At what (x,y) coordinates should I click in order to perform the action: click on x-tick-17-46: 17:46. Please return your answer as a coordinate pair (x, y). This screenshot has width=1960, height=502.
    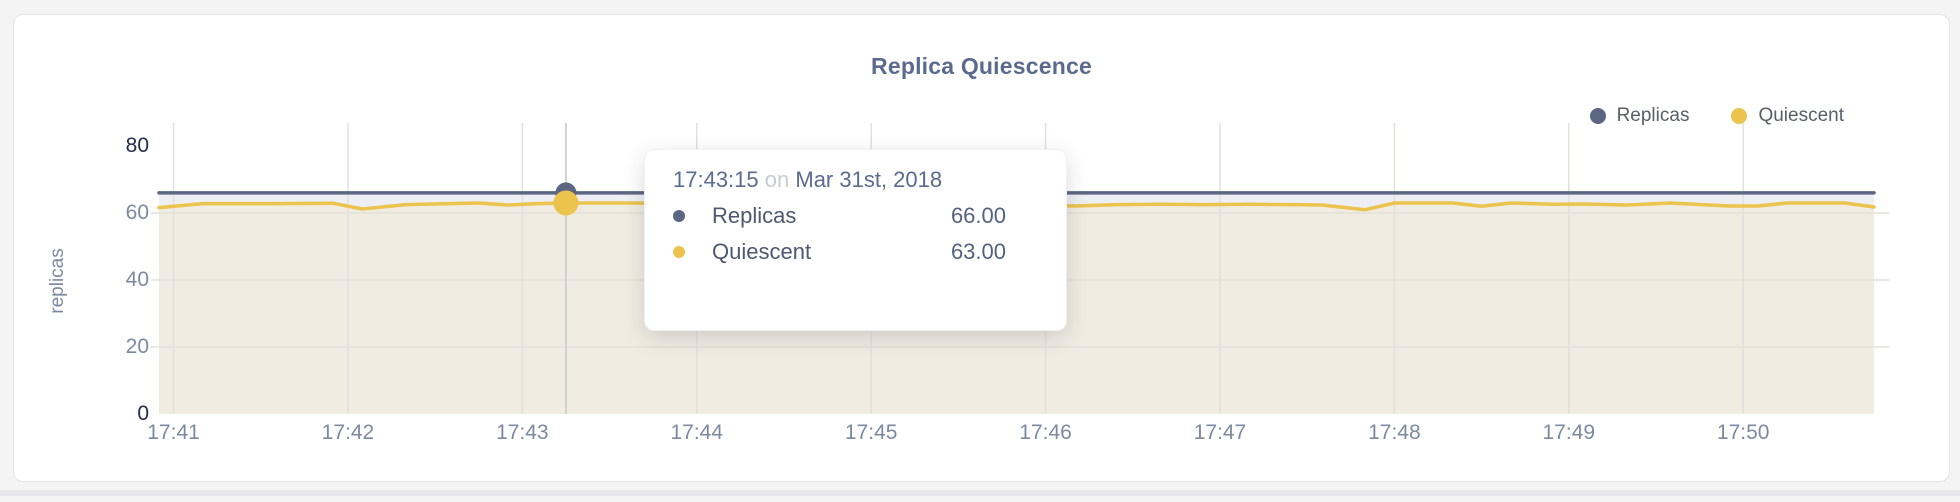
    Looking at the image, I should click on (1045, 432).